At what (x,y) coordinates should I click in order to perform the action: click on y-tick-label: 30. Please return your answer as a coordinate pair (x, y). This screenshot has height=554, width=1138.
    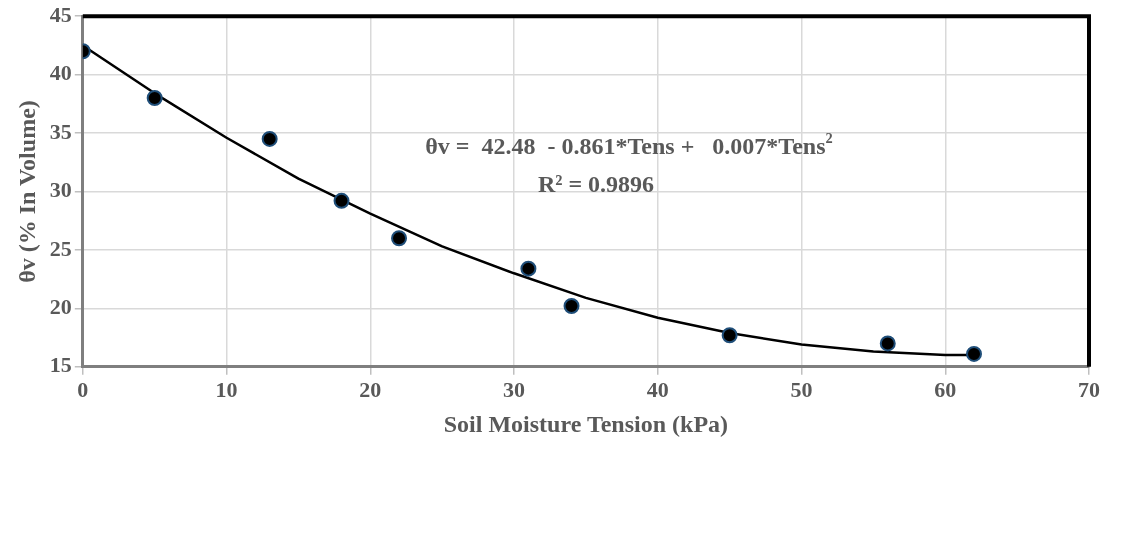
    Looking at the image, I should click on (60, 190).